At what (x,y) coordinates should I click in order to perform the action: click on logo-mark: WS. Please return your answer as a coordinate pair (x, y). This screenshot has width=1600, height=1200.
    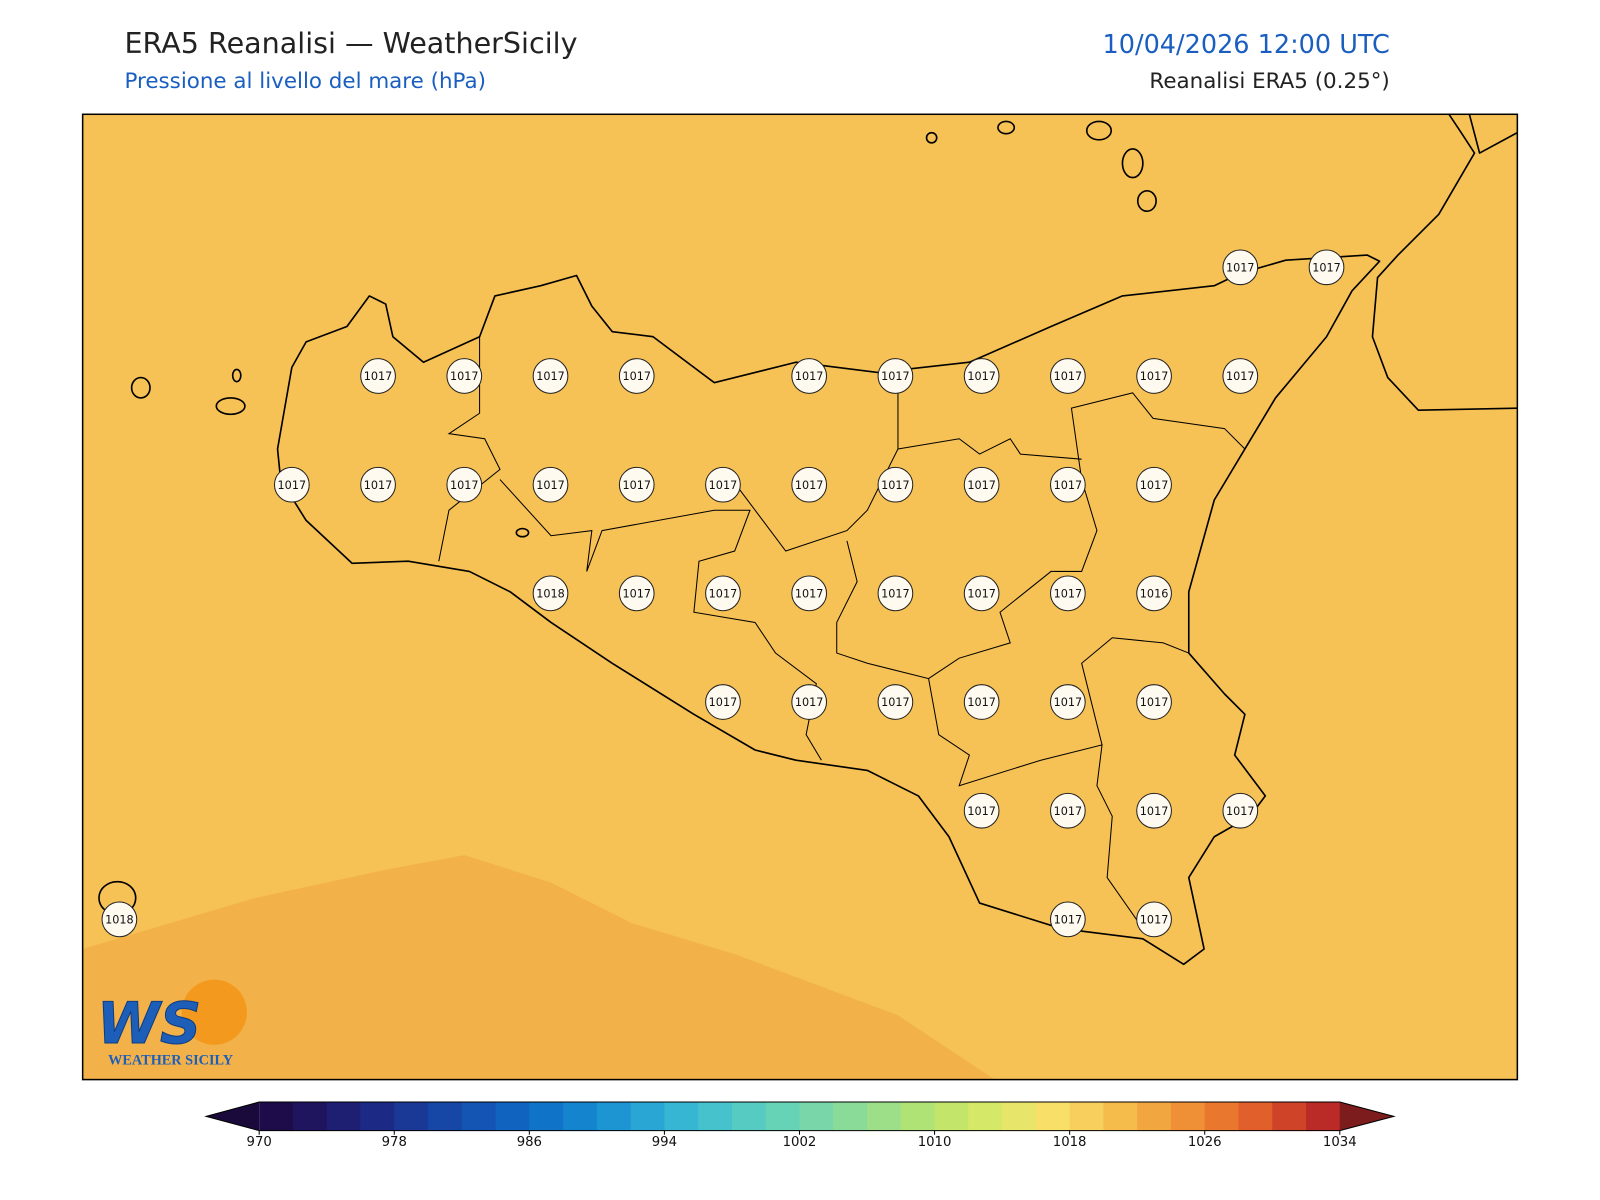
    Looking at the image, I should click on (149, 1024).